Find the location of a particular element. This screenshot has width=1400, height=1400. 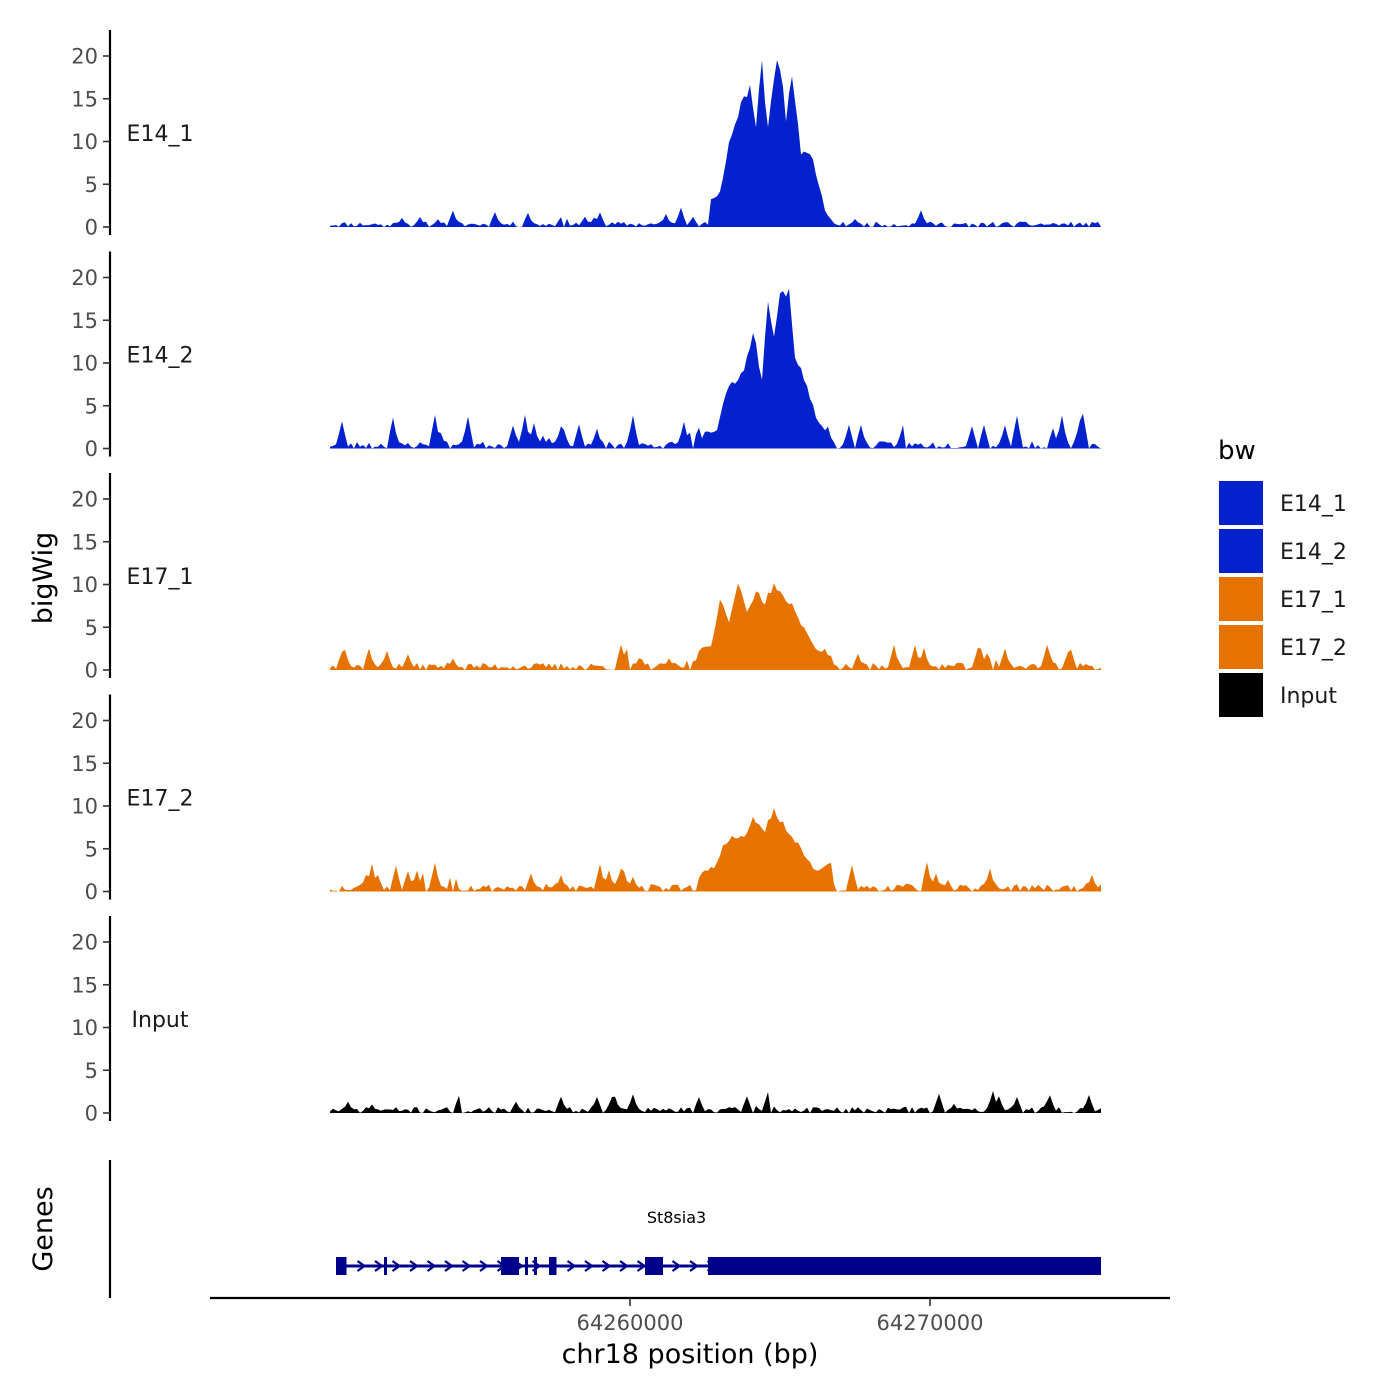

legend-entry-input: Input is located at coordinates (1278, 695).